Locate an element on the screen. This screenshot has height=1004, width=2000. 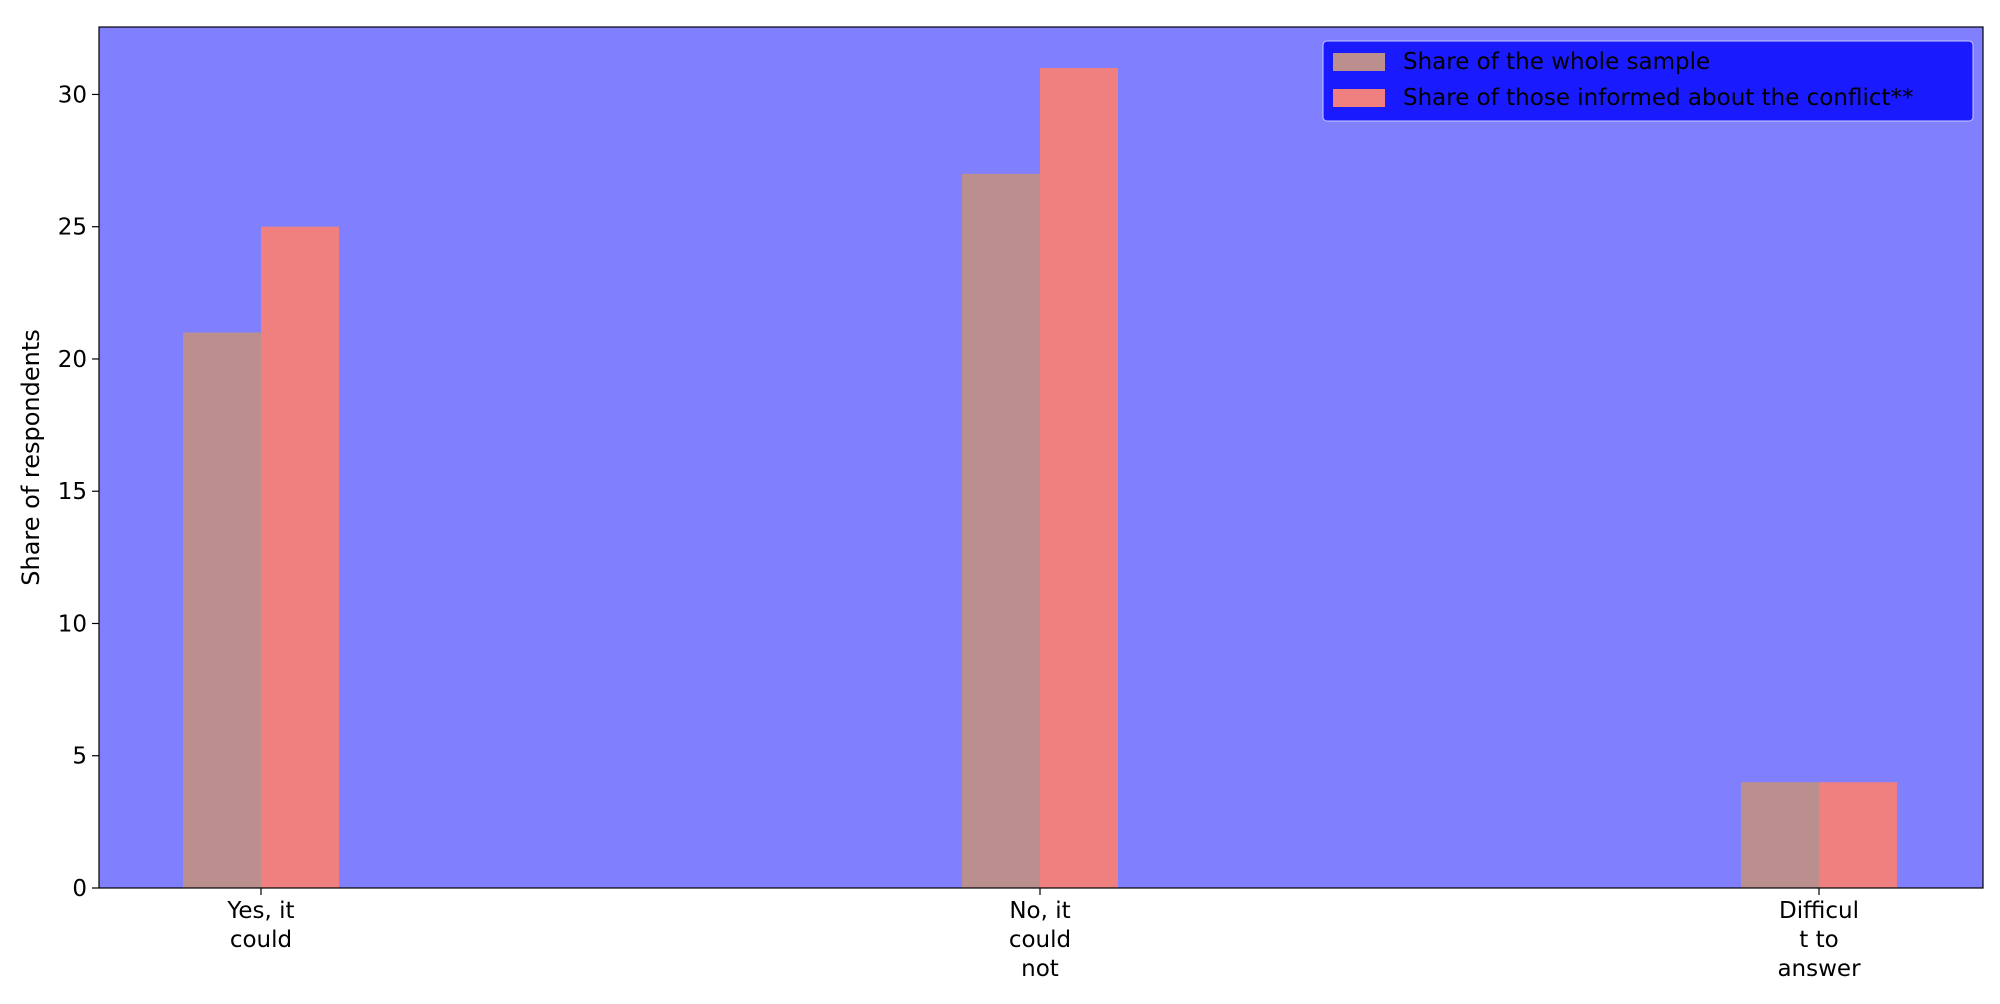
y-axis: 0 5 10 15 20 25 30 is located at coordinates (78, 492).